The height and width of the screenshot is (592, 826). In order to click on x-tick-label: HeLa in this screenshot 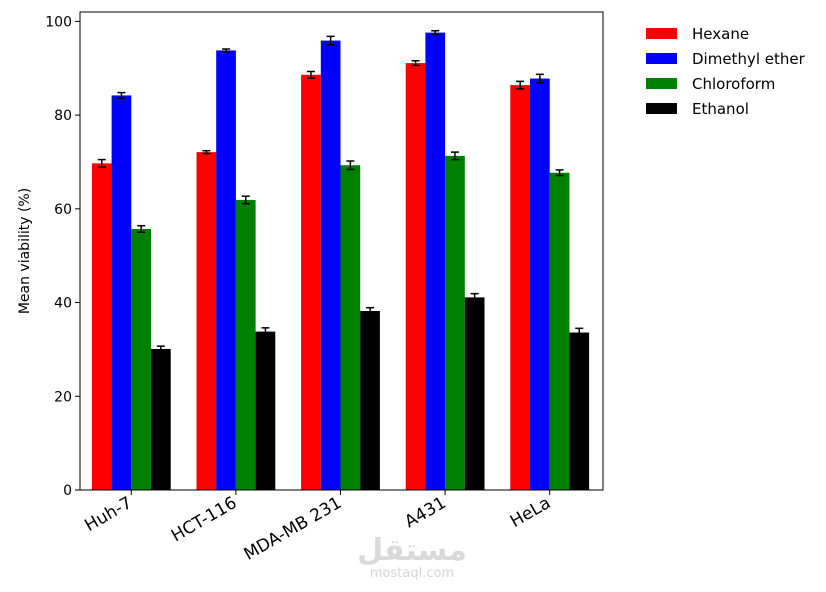, I will do `click(530, 512)`.